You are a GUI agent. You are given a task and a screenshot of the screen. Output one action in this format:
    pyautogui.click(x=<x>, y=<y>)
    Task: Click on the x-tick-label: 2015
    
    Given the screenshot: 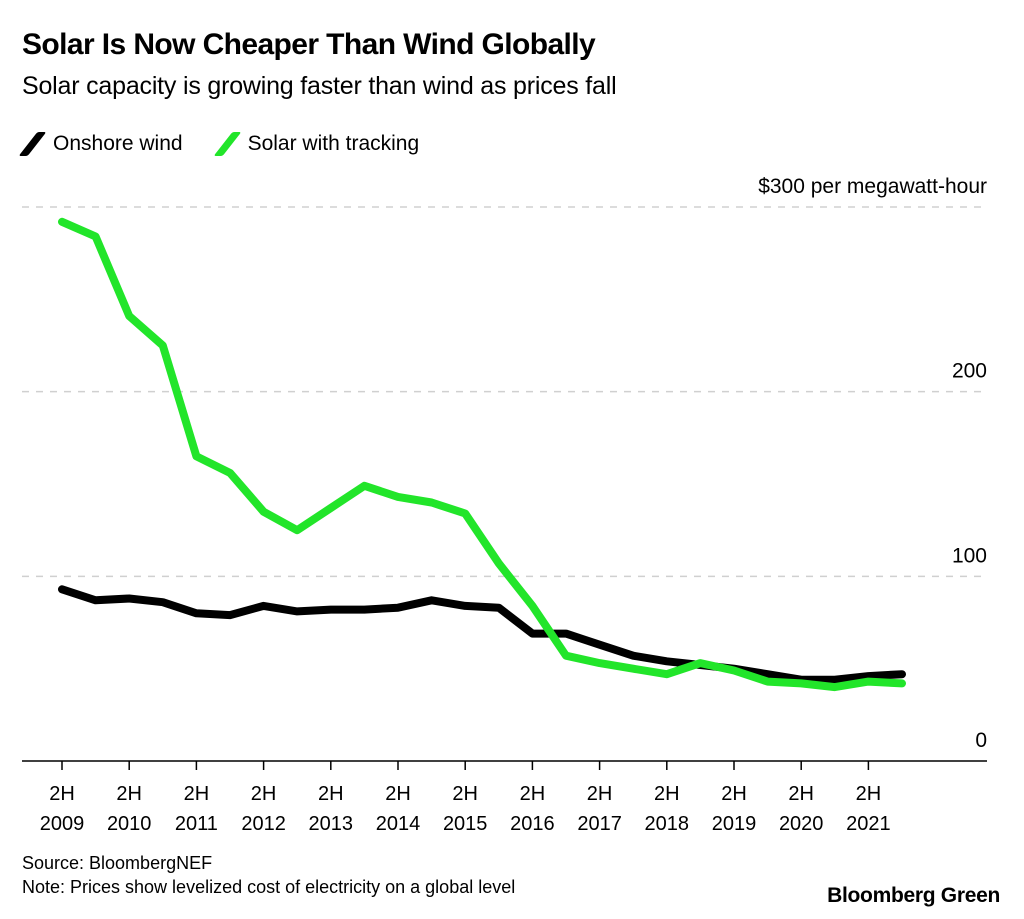 What is the action you would take?
    pyautogui.click(x=465, y=824)
    